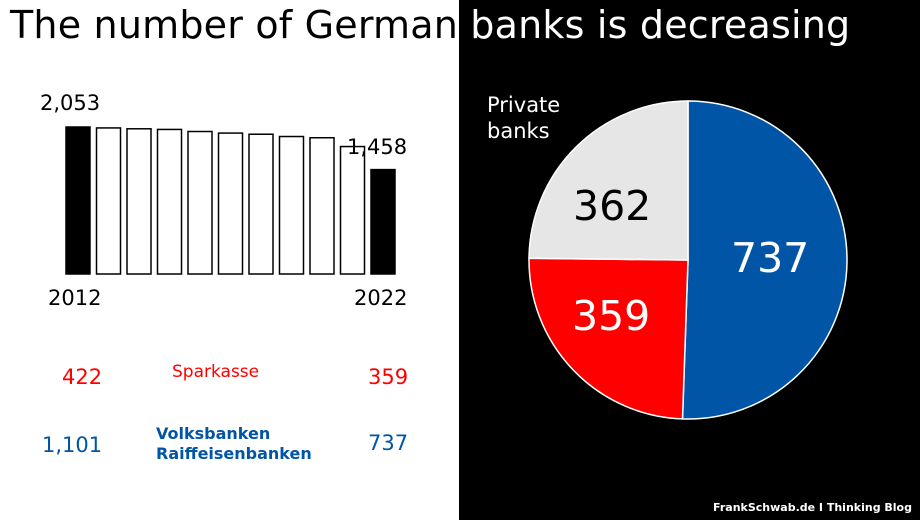 This screenshot has height=520, width=920. What do you see at coordinates (108, 201) in the screenshot?
I see `bar-2013` at bounding box center [108, 201].